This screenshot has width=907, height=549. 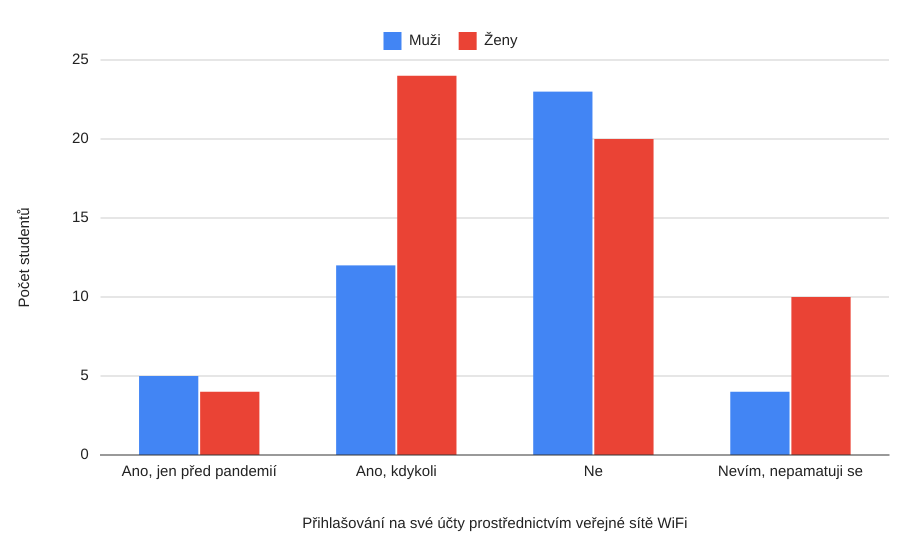 What do you see at coordinates (80, 139) in the screenshot?
I see `y-tick-label: 20` at bounding box center [80, 139].